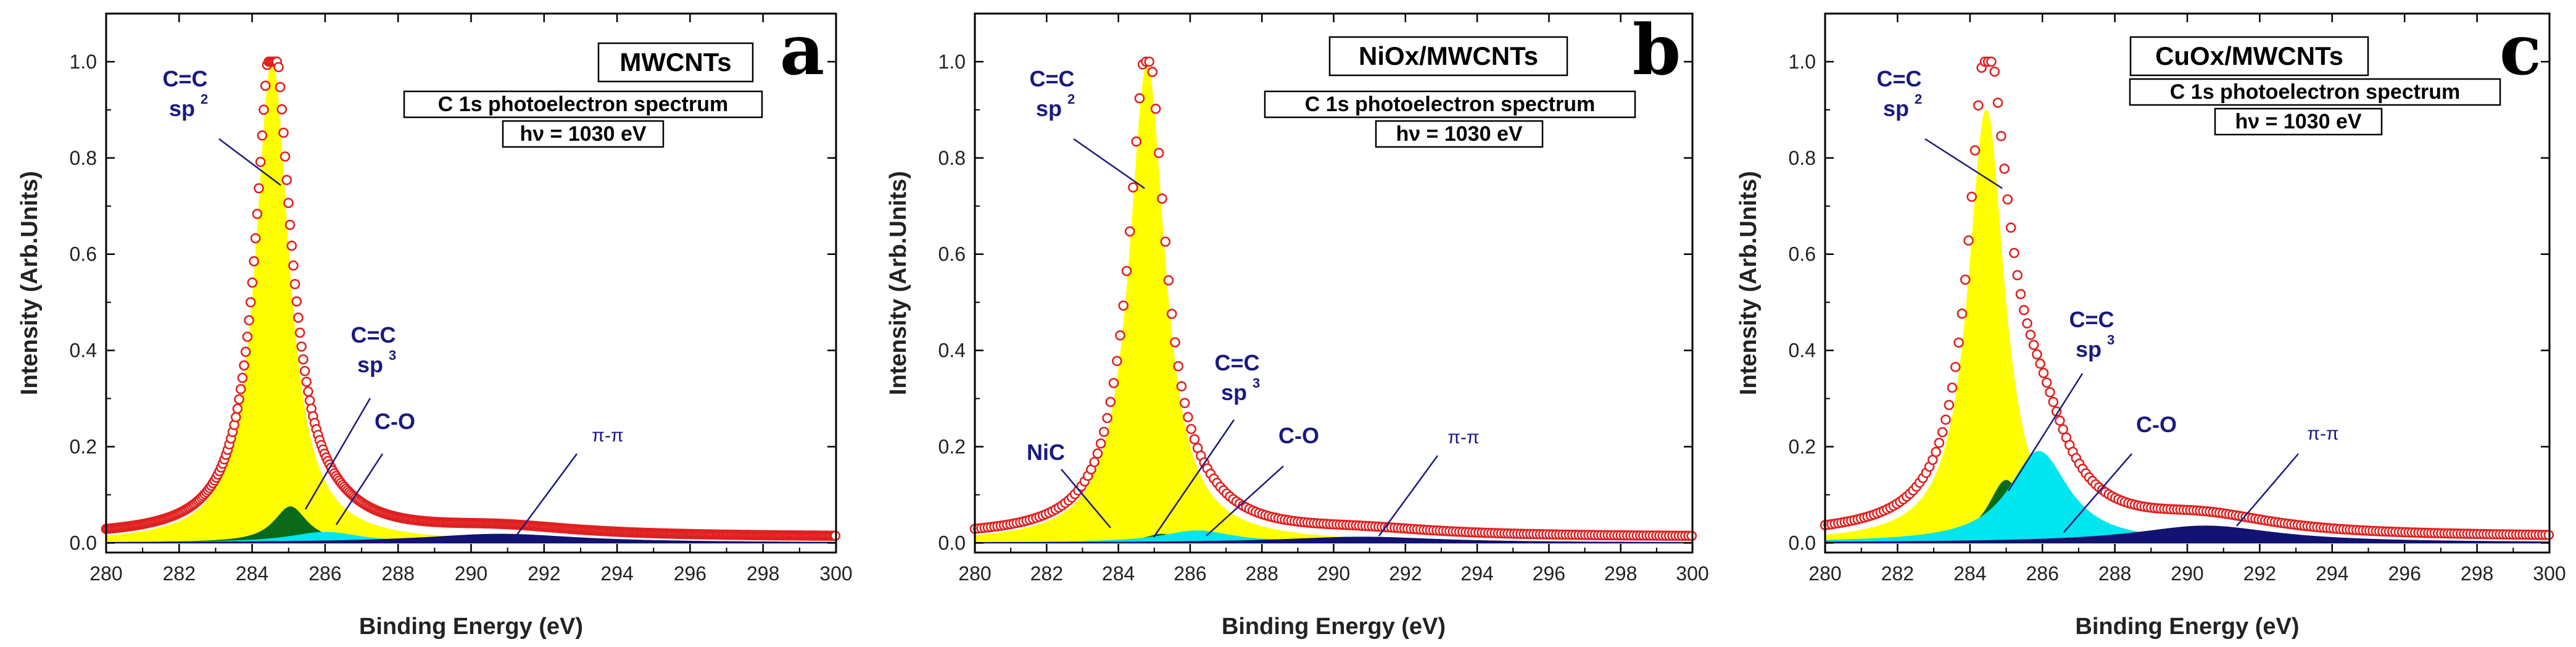  Describe the element at coordinates (952, 351) in the screenshot. I see `y-tick-label: 0.4` at that location.